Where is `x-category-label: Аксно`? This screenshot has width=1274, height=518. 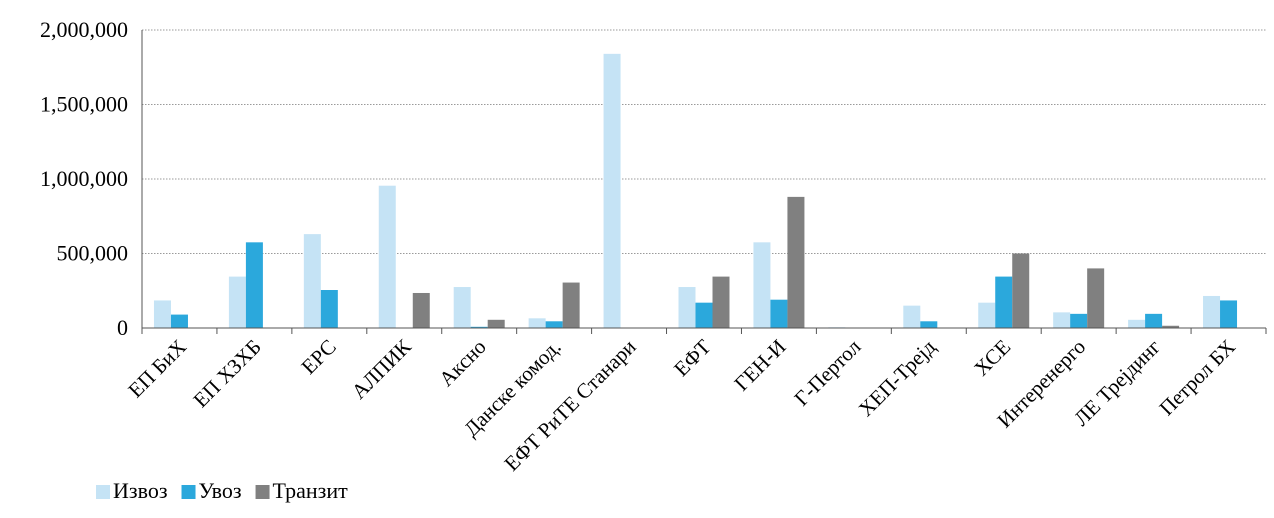
x-category-label: Аксно is located at coordinates (462, 363).